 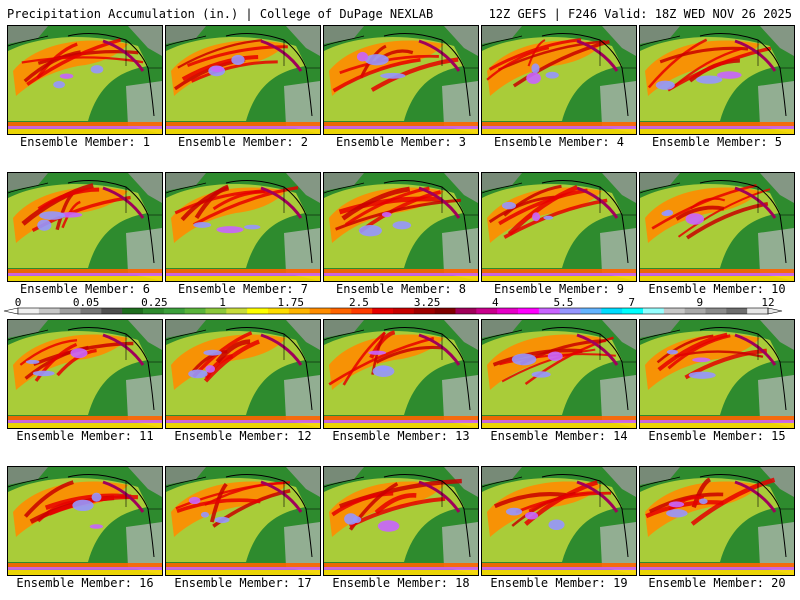 I want to click on ensemble-member-caption: Ensemble Member: 11, so click(x=85, y=436).